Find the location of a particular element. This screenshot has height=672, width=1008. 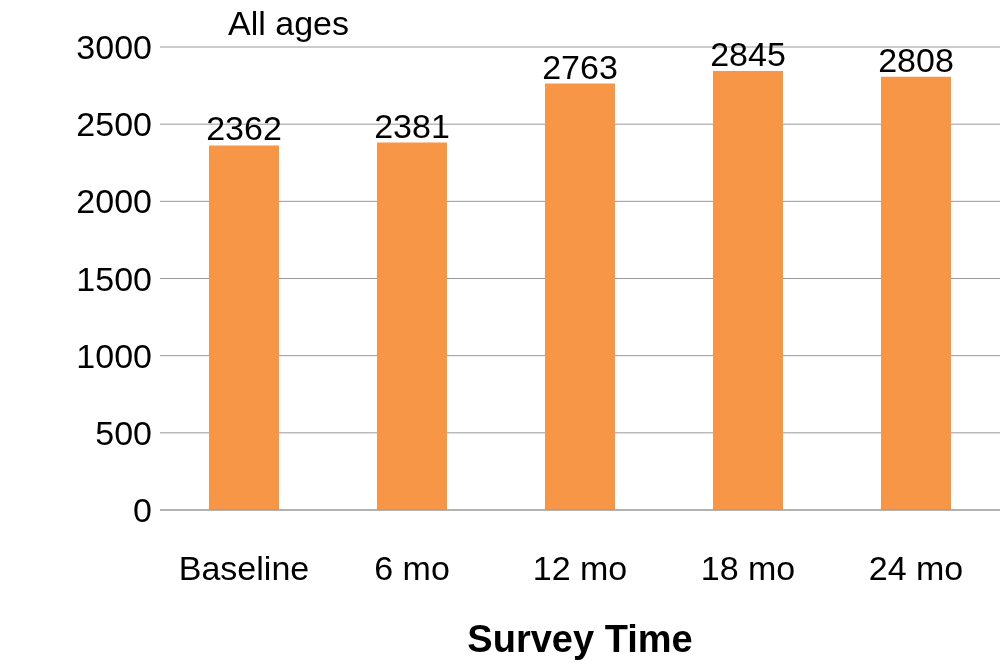

y-tick-label: 1500 is located at coordinates (114, 278).